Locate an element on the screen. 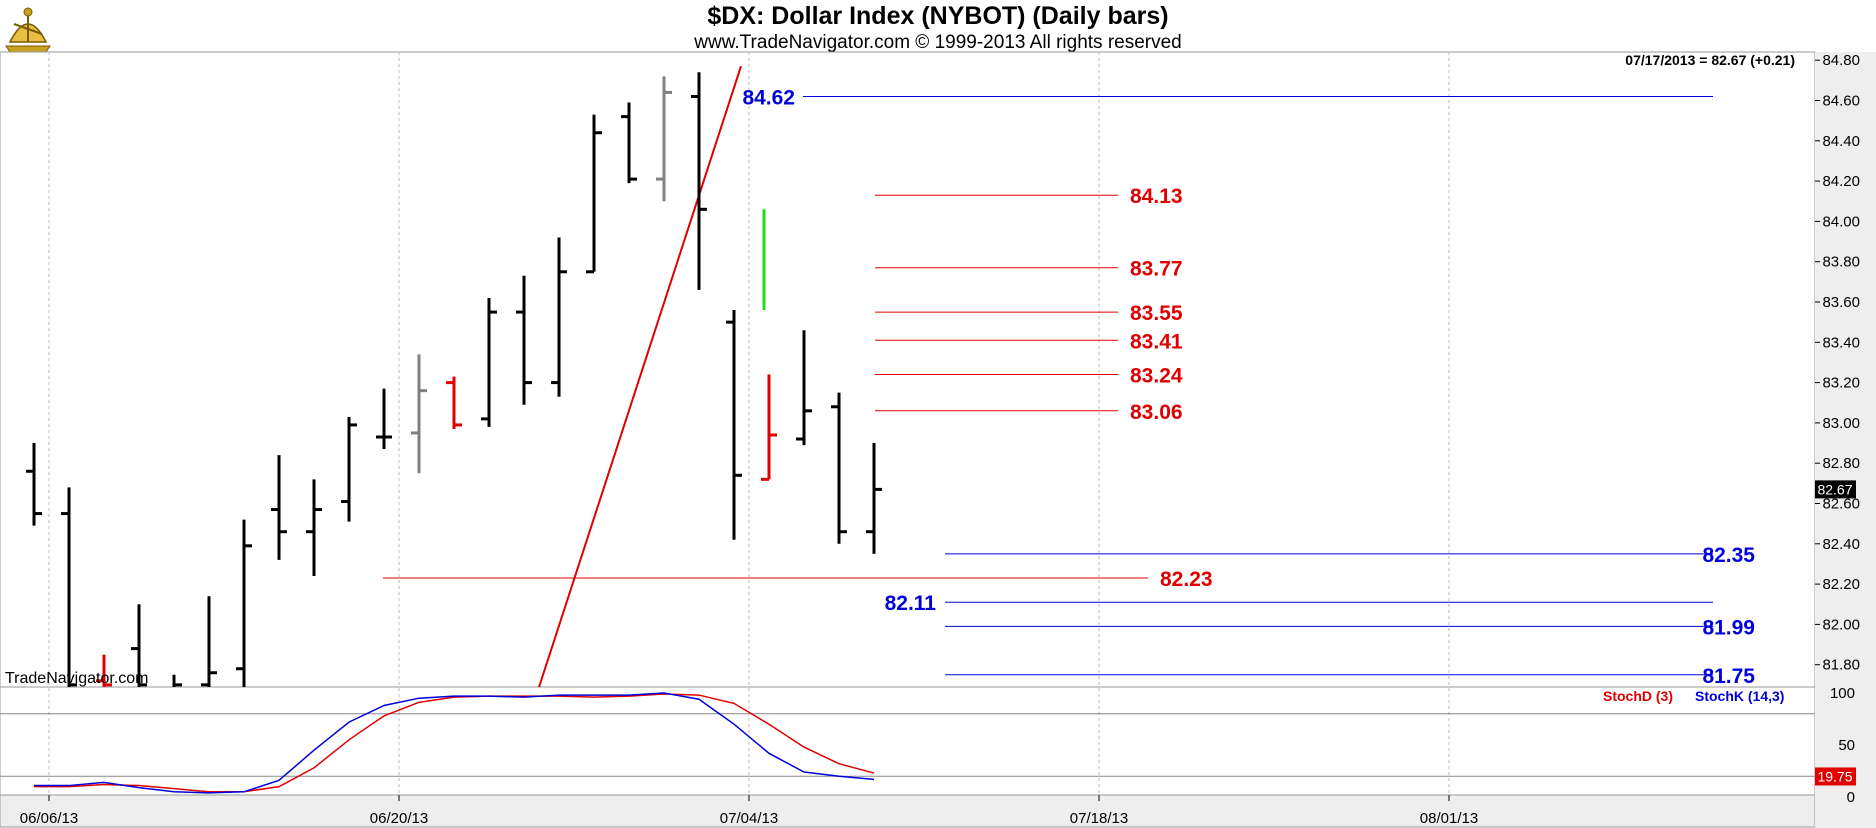  stoch-tick-label: 0 is located at coordinates (1851, 797).